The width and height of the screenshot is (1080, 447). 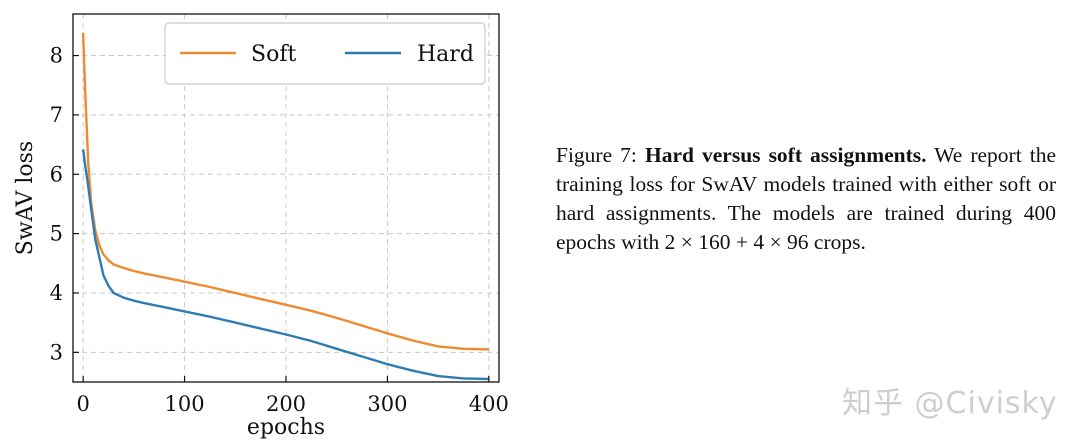 What do you see at coordinates (286, 404) in the screenshot?
I see `x-tick-label: 200` at bounding box center [286, 404].